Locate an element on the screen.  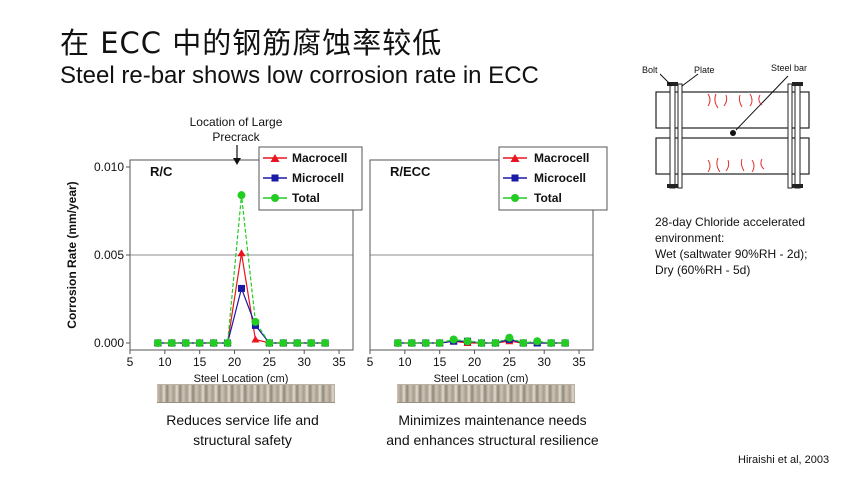
x-axis-label-recc: Steel Location (cm) is located at coordinates (481, 379).